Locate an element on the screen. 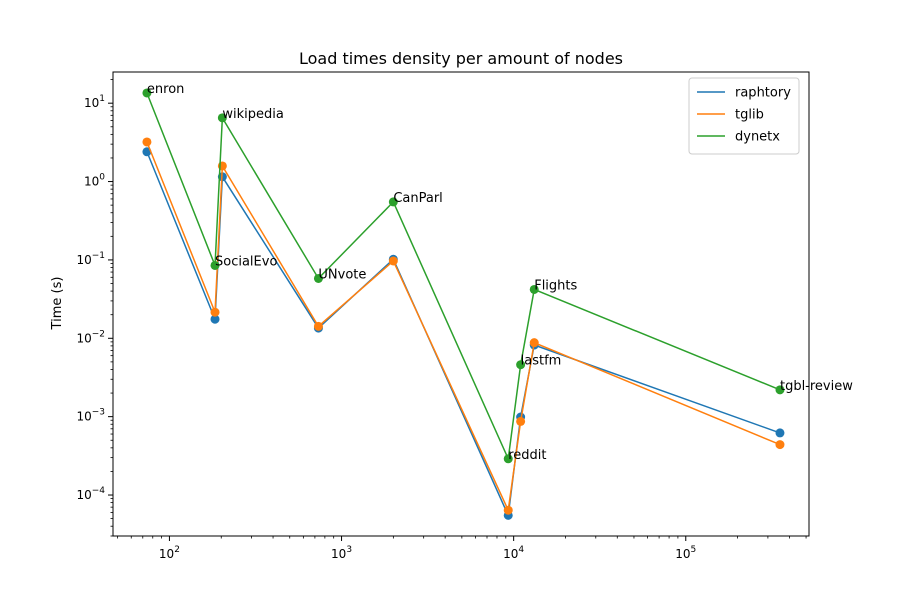 The height and width of the screenshot is (600, 900). y-tick-label: 10⁻³ is located at coordinates (90, 416).